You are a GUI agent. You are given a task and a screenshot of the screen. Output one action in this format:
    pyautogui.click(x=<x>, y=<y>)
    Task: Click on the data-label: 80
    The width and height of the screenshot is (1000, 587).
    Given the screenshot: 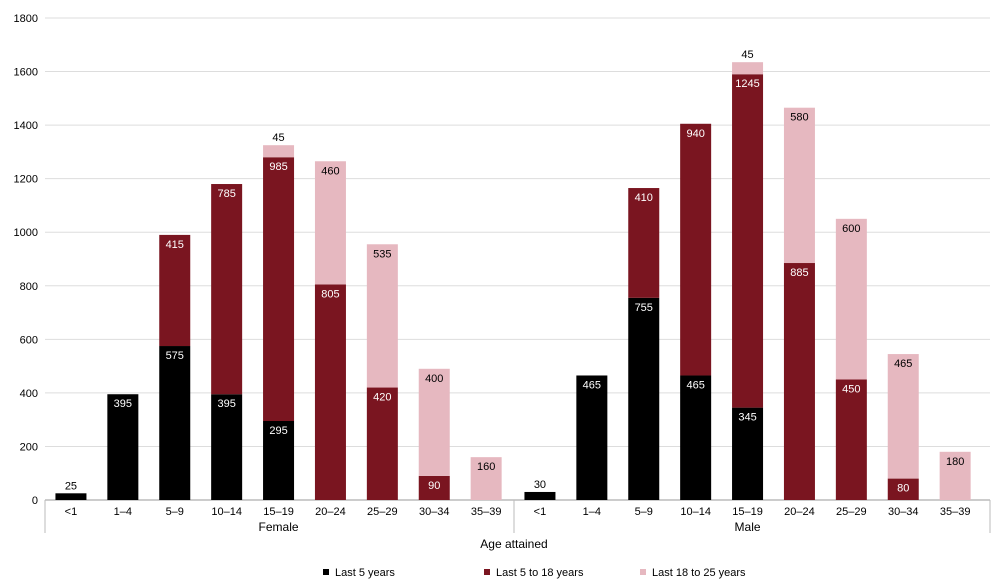 What is the action you would take?
    pyautogui.click(x=903, y=489)
    